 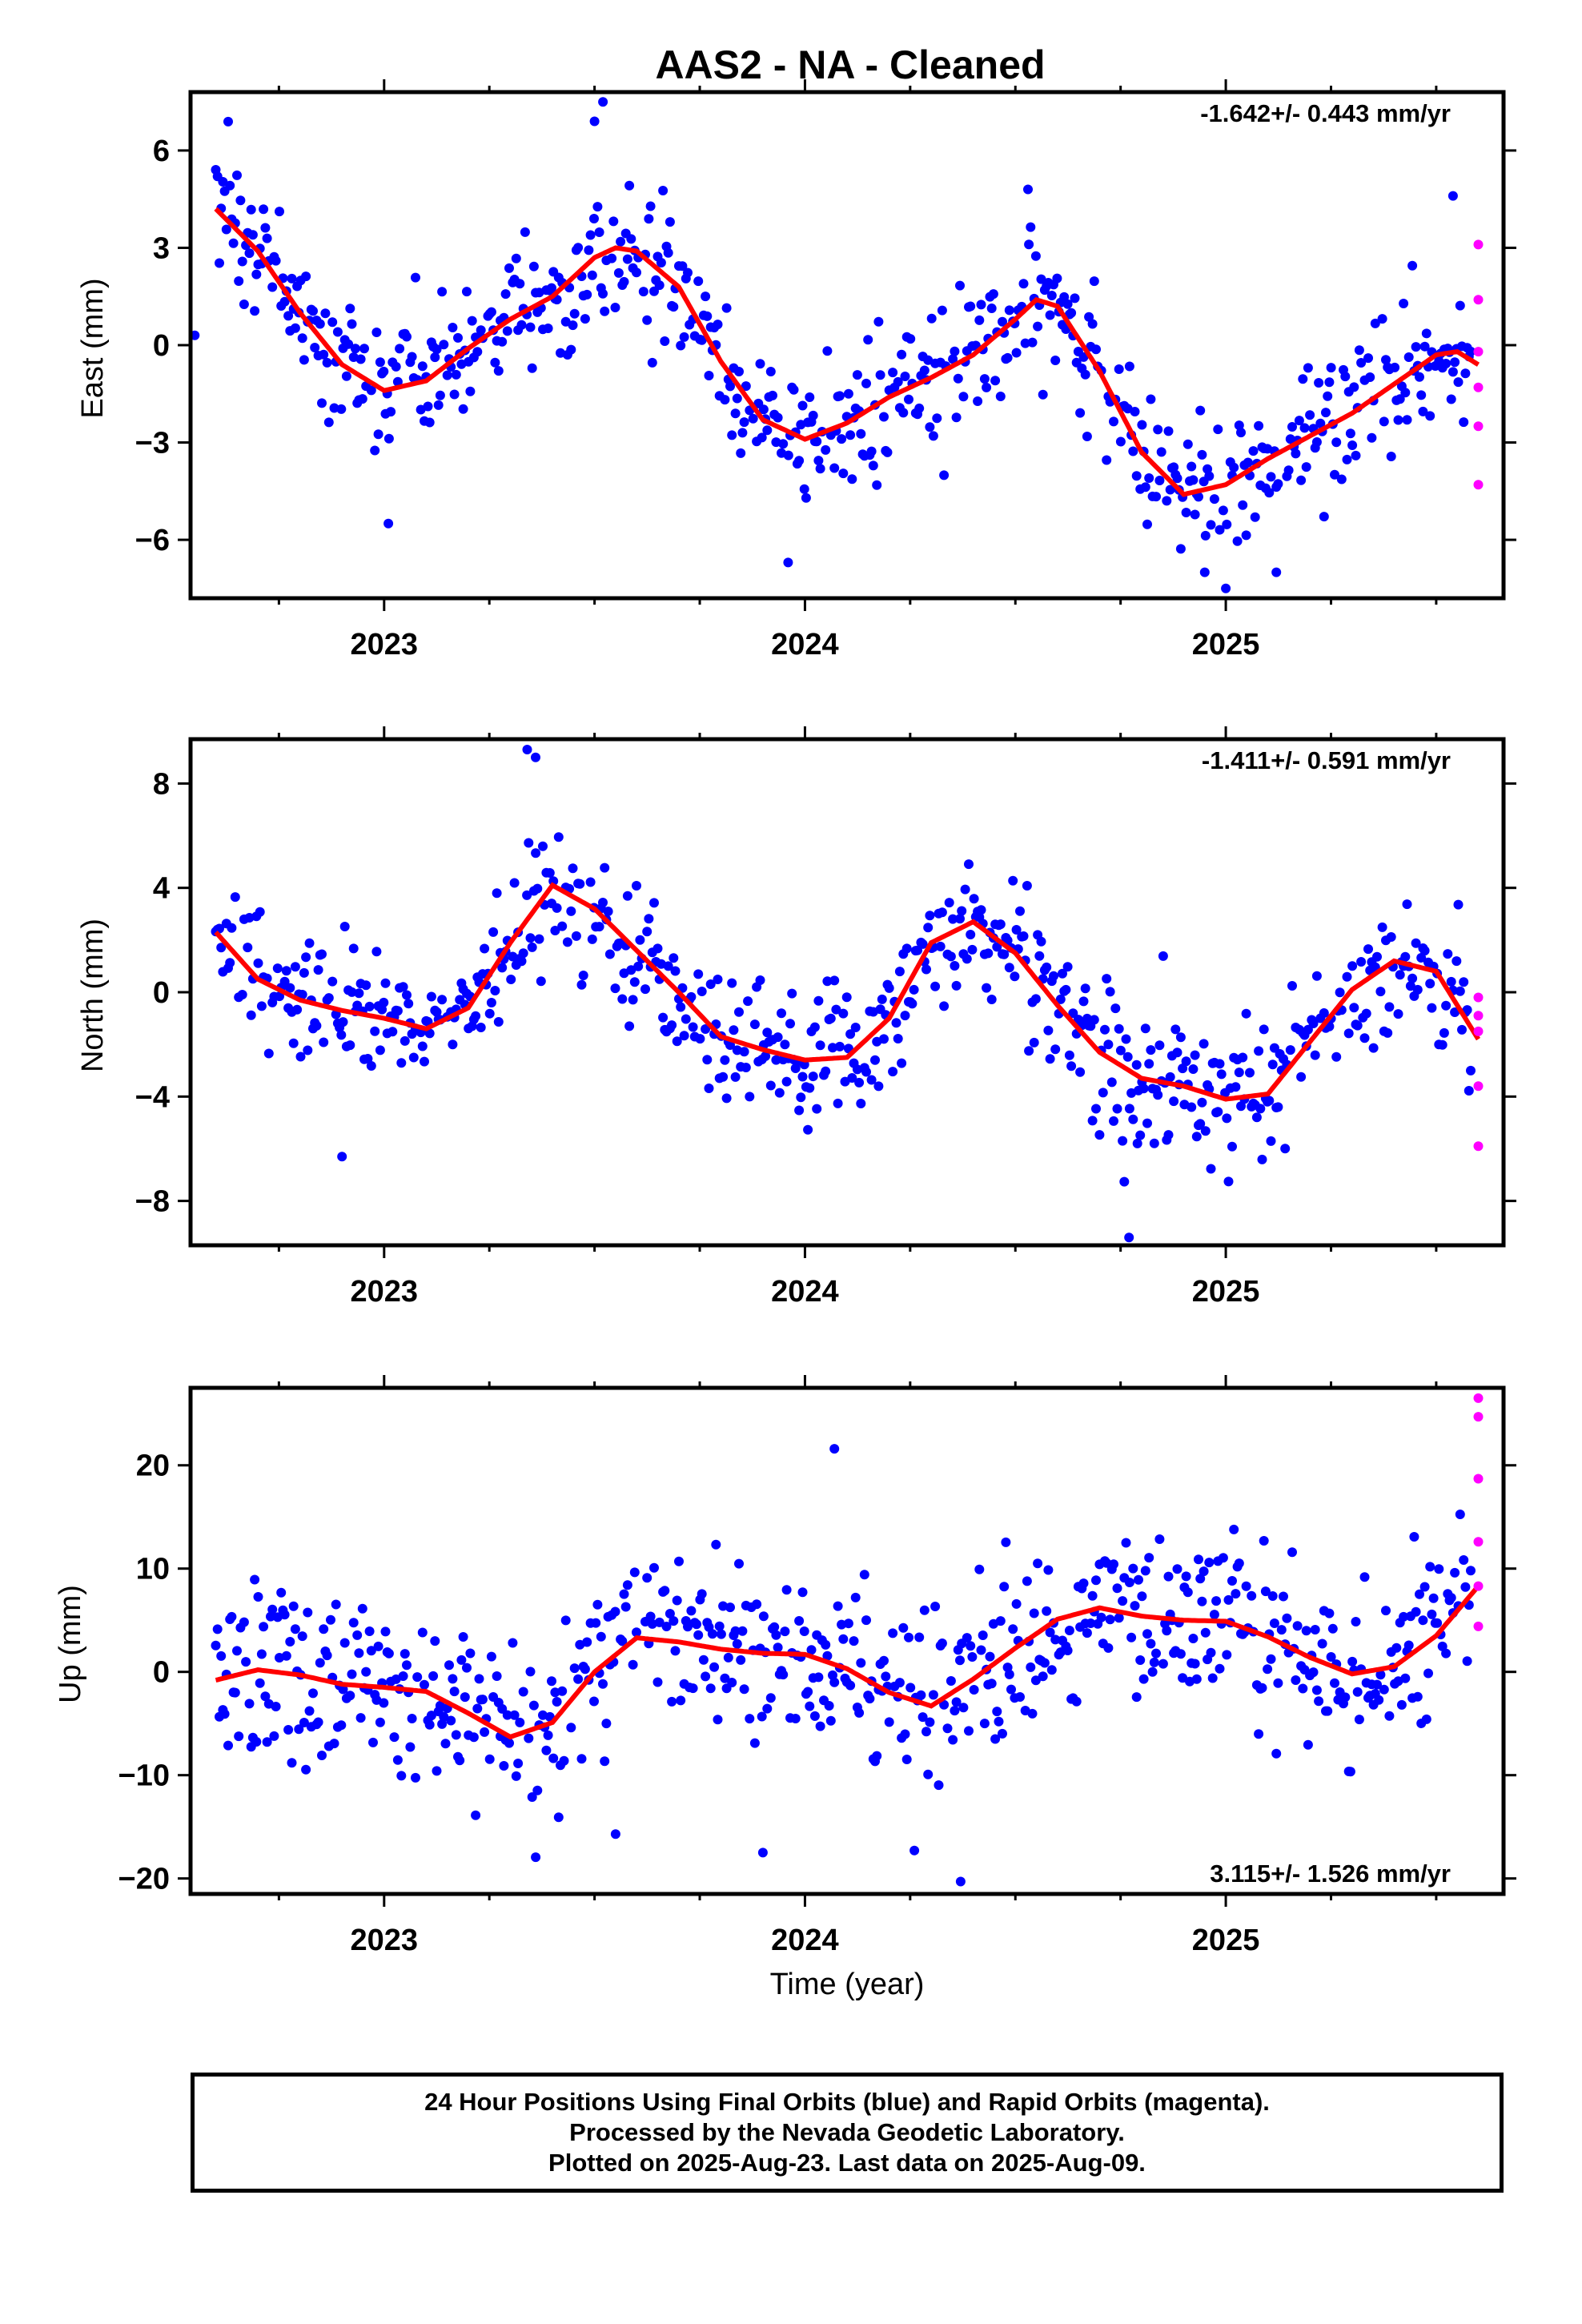 I want to click on up-y-axis-label: Up (mm), so click(x=70, y=1644).